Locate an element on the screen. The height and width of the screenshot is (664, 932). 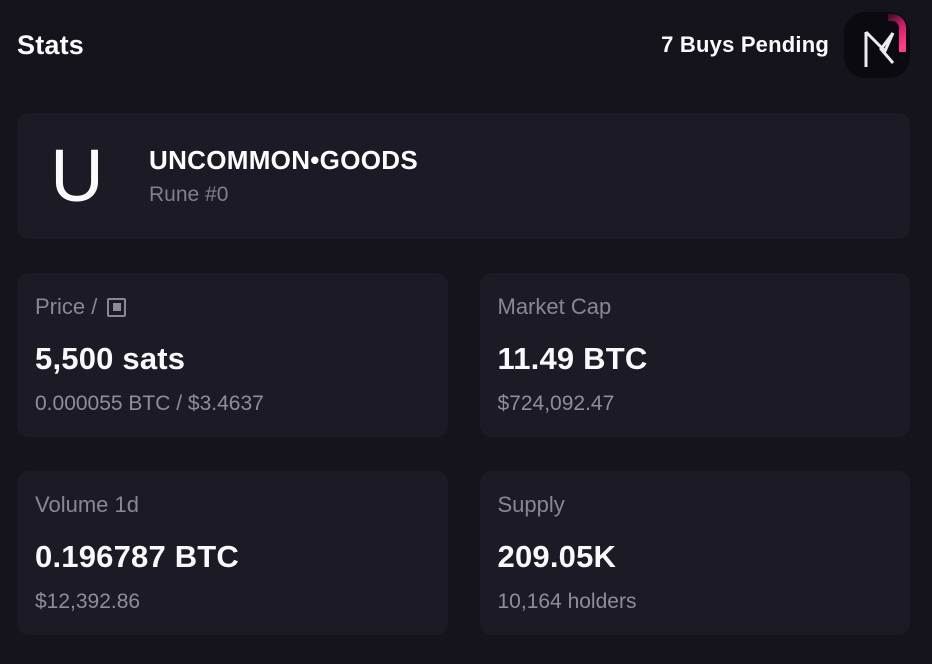
stat-sub-supply: 10,164 holders is located at coordinates (567, 601).